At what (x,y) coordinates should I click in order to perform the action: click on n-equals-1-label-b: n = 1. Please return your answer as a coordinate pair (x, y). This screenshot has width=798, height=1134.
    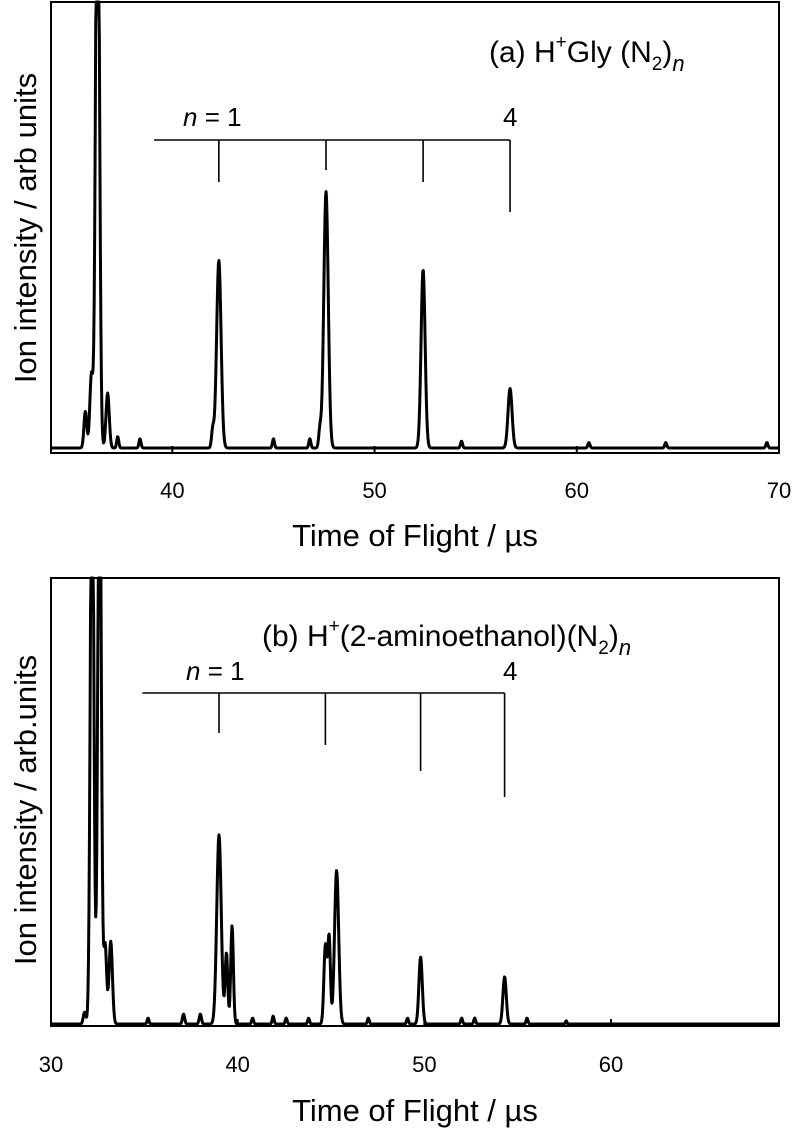
    Looking at the image, I should click on (215, 671).